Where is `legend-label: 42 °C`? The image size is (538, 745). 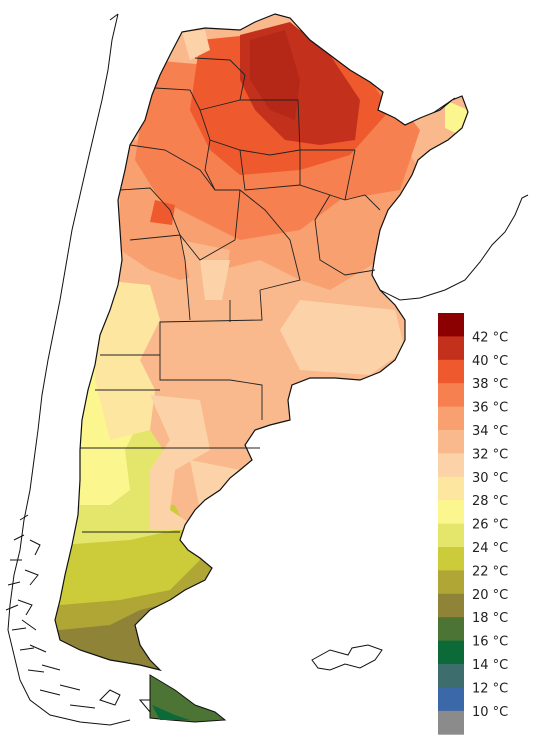
legend-label: 42 °C is located at coordinates (490, 337).